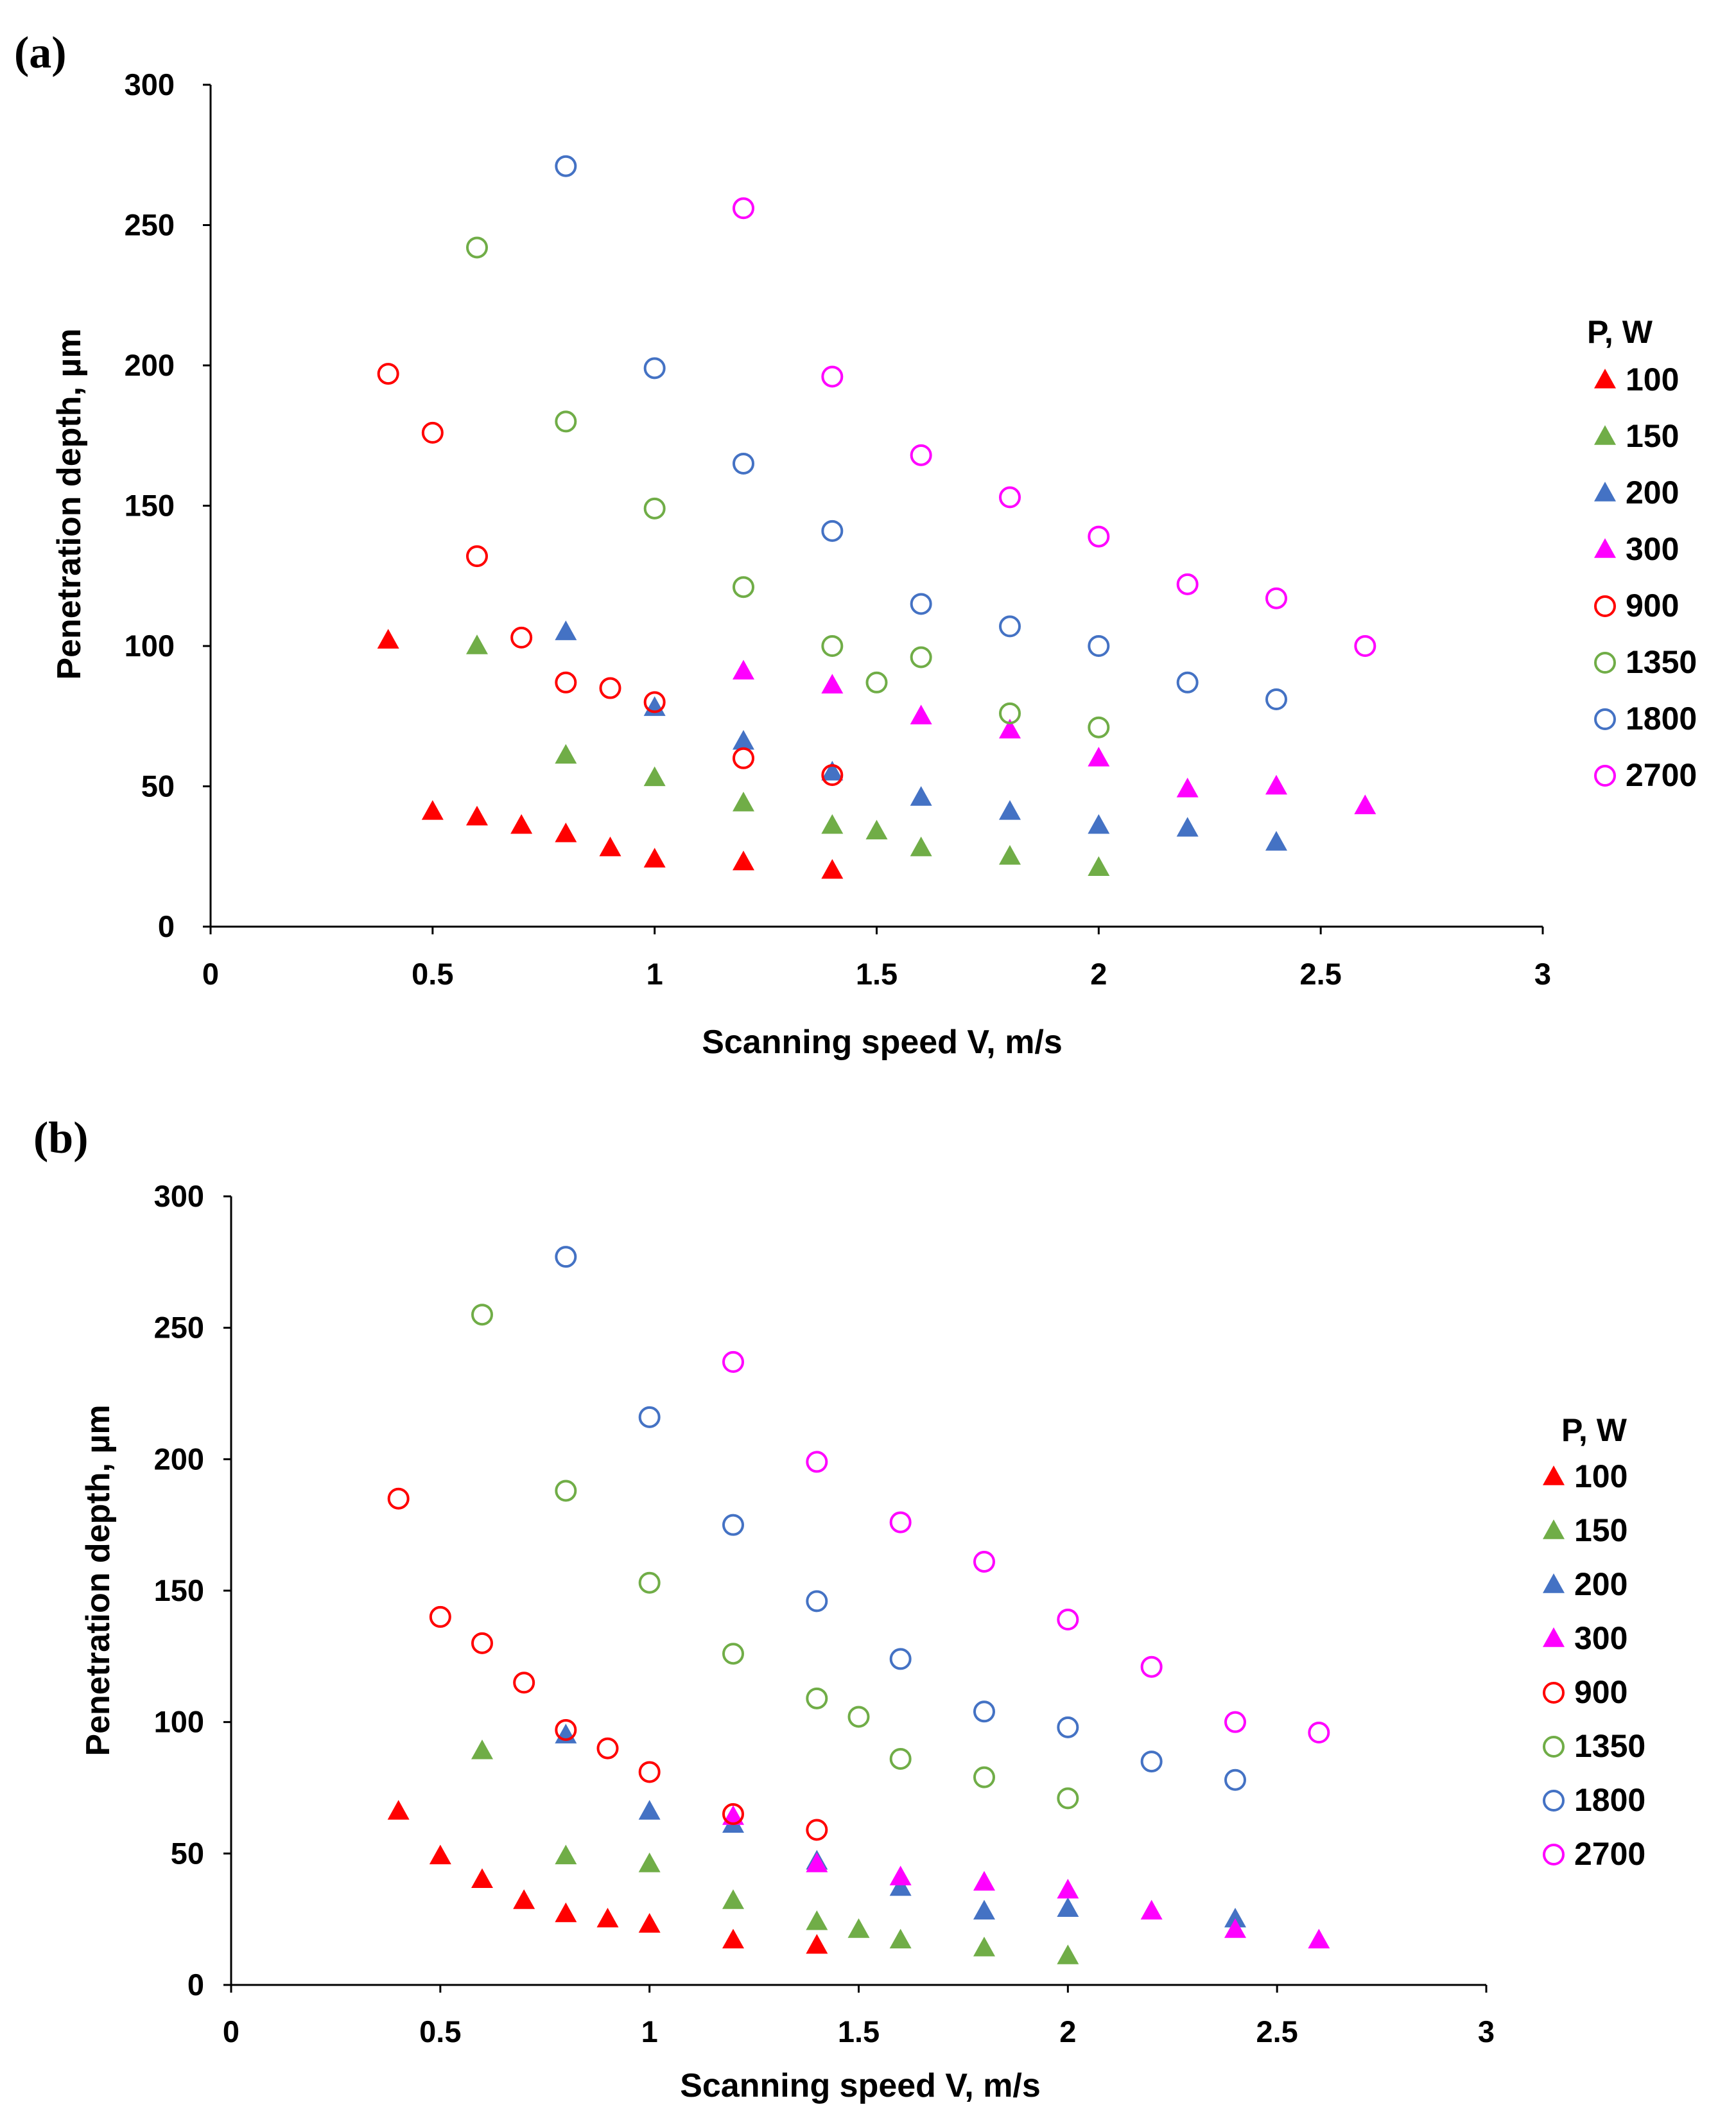 The width and height of the screenshot is (1736, 2114). What do you see at coordinates (1609, 1746) in the screenshot?
I see `legend-label: 1350` at bounding box center [1609, 1746].